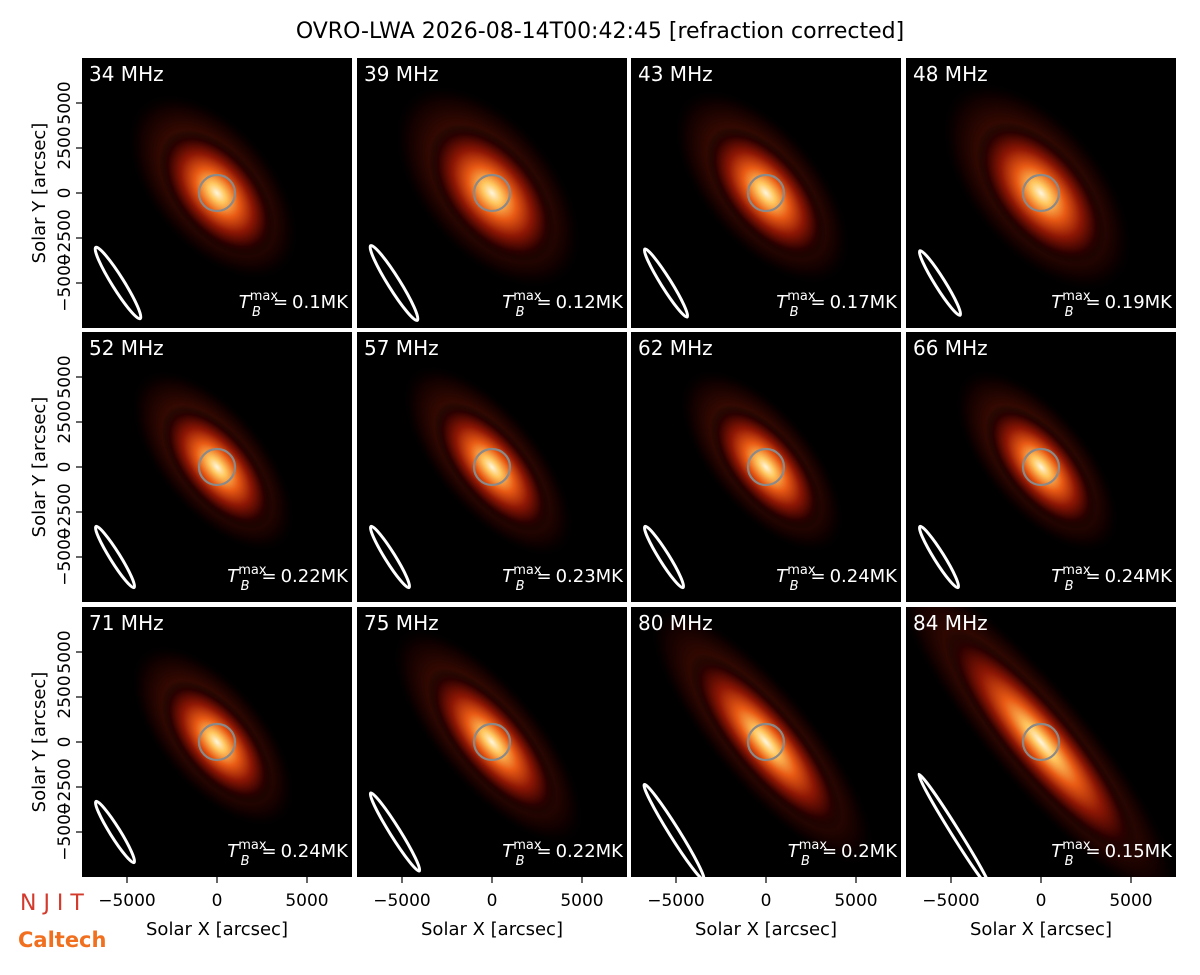 The width and height of the screenshot is (1200, 975). I want to click on tb-max-value: 0.17MK, so click(864, 302).